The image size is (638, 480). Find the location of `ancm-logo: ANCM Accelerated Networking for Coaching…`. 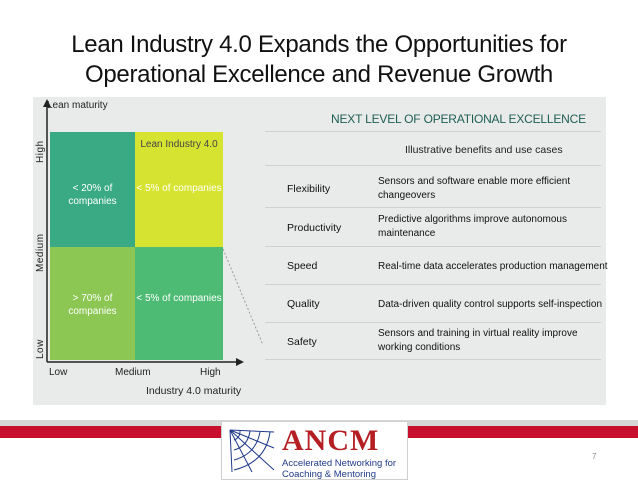

ancm-logo: ANCM Accelerated Networking for Coaching… is located at coordinates (314, 450).